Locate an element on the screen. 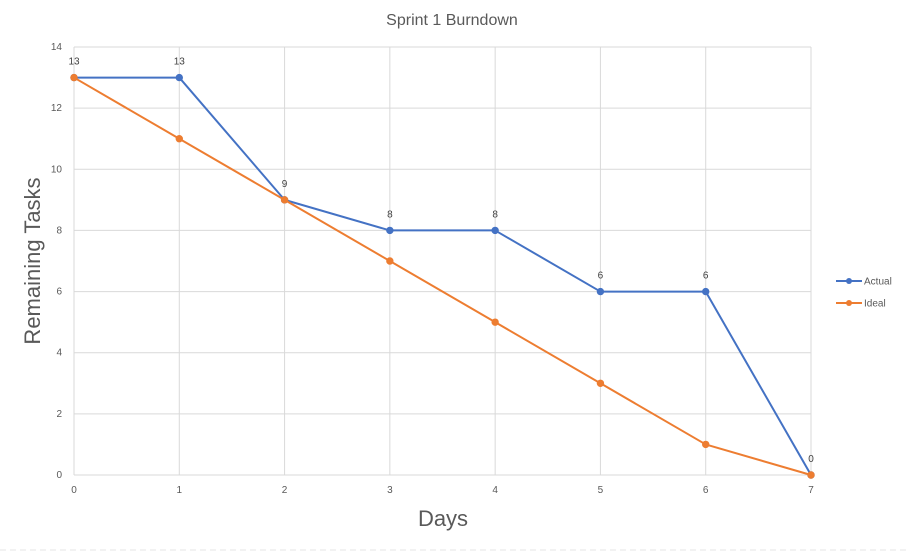 The image size is (910, 553). x-tick-label: 4 is located at coordinates (495, 490).